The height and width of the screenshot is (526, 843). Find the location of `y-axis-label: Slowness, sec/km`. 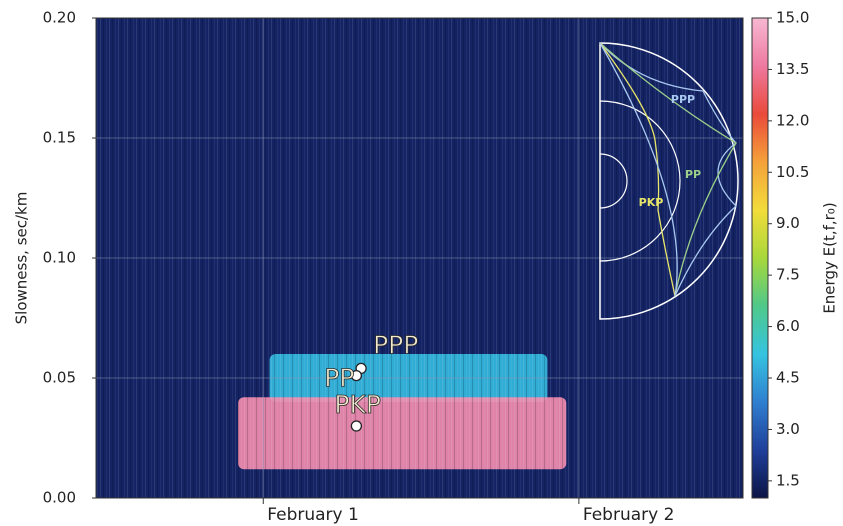

y-axis-label: Slowness, sec/km is located at coordinates (22, 258).